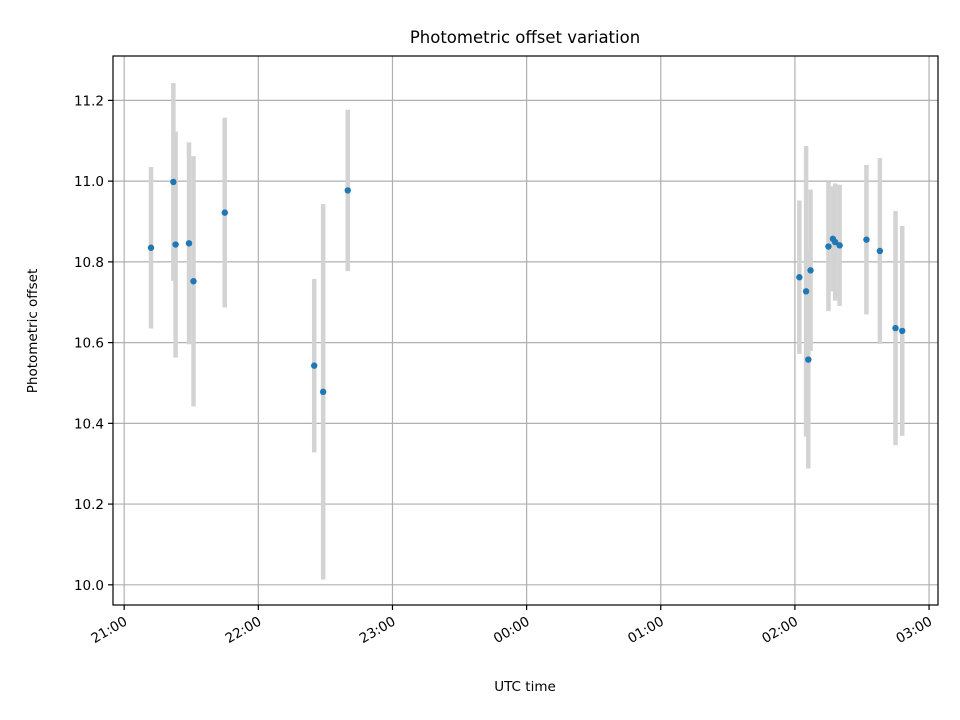 Image resolution: width=960 pixels, height=720 pixels. I want to click on x-tick-label: 01:00, so click(646, 630).